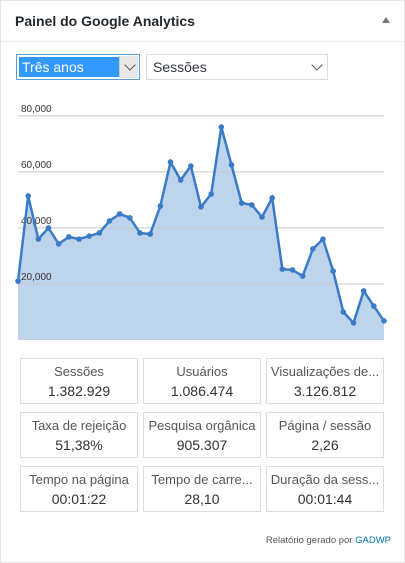  I want to click on stat-label: Tempo na página, so click(79, 479).